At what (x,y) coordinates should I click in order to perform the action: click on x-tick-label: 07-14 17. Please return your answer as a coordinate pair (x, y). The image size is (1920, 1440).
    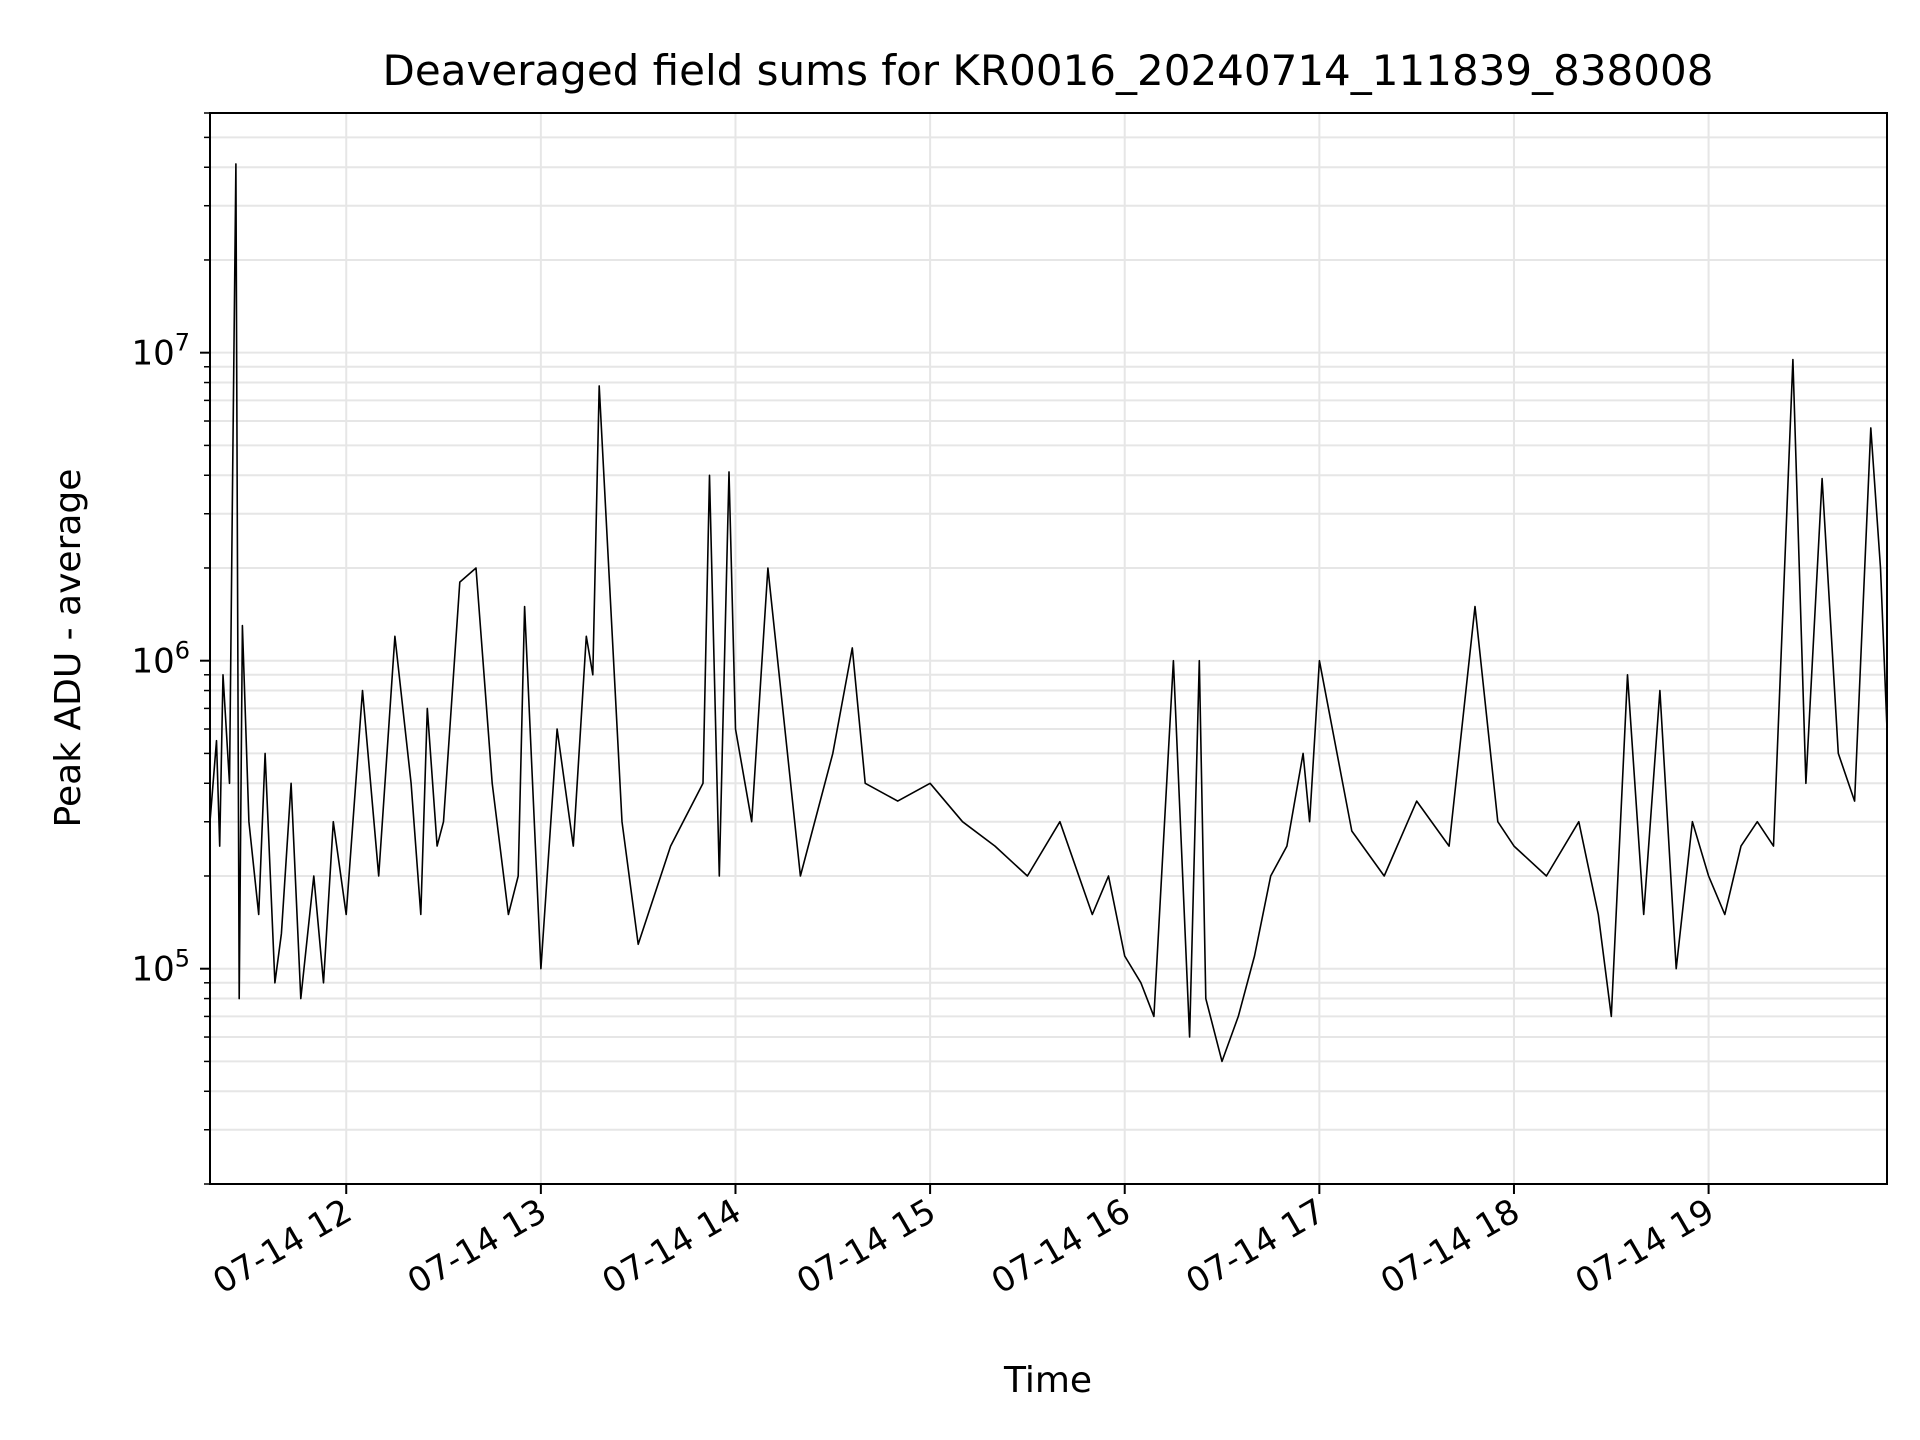
    Looking at the image, I should click on (1255, 1246).